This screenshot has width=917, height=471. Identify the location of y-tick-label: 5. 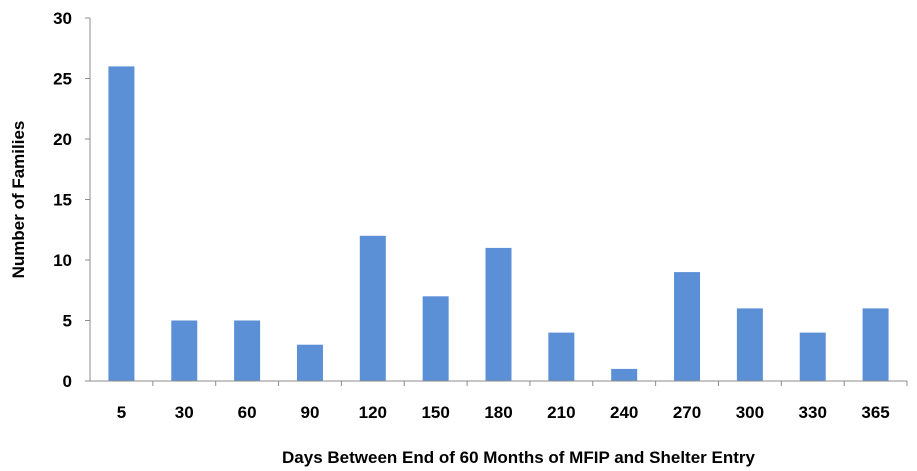
(67, 321).